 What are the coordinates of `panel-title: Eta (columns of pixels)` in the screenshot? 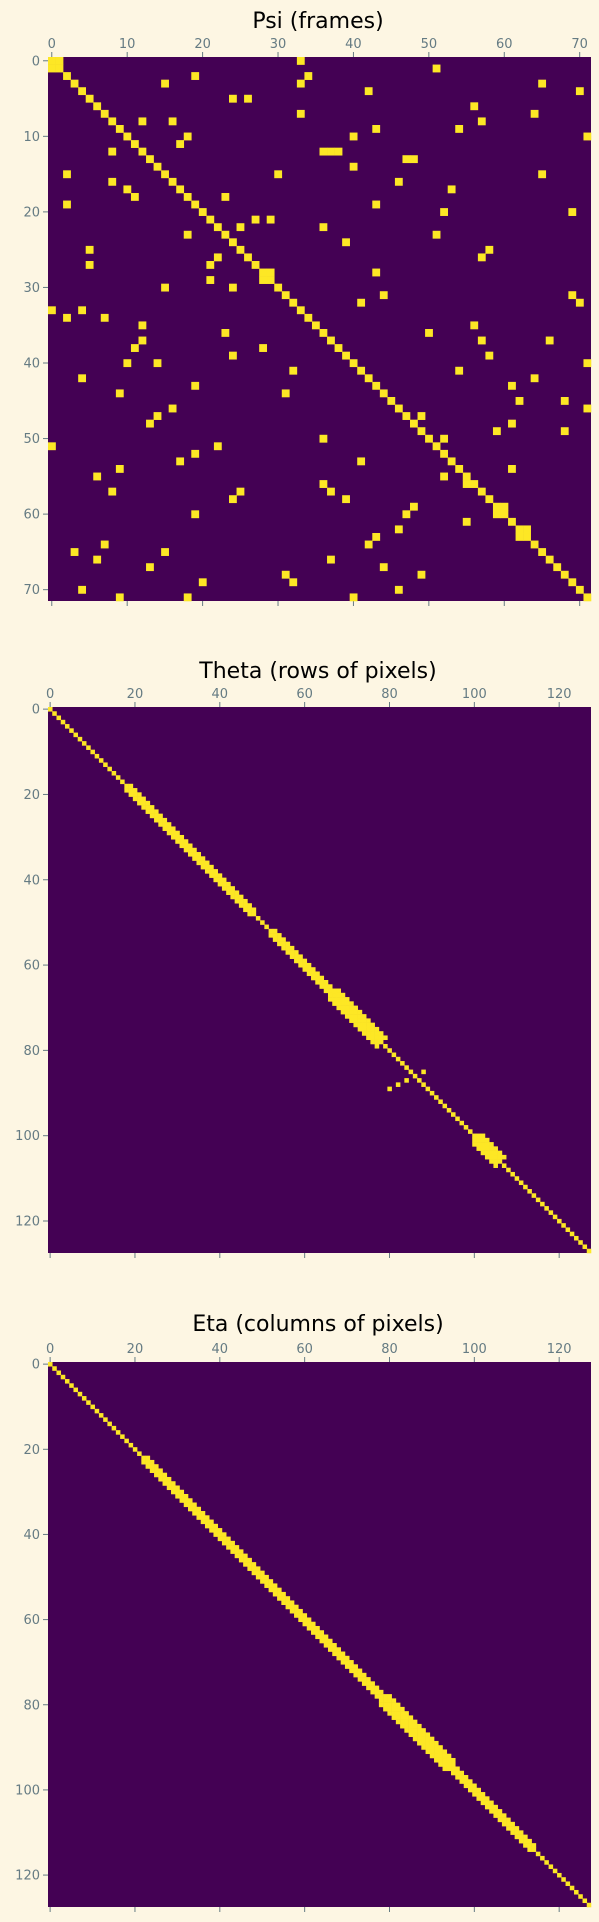 It's located at (317, 1324).